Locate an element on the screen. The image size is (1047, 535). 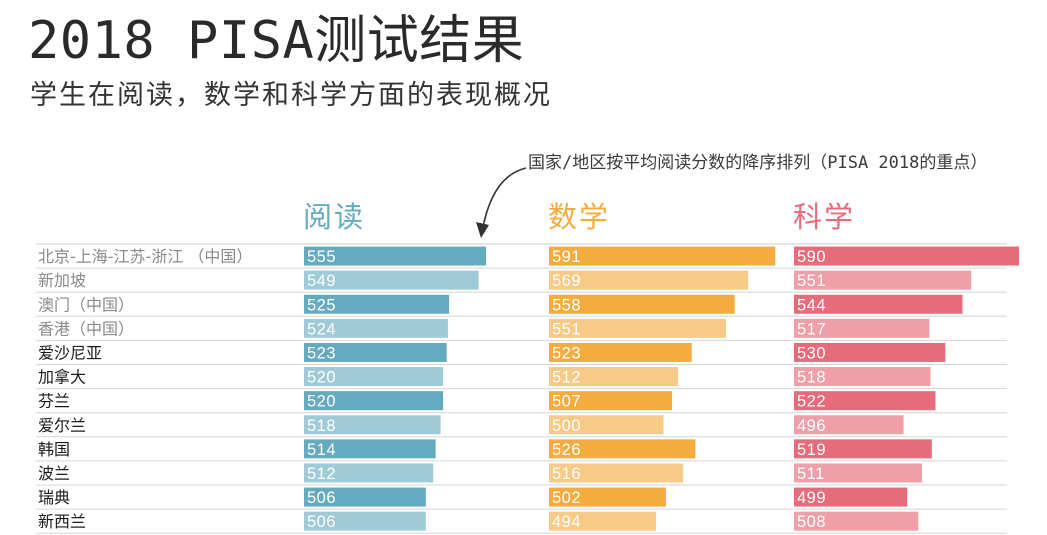
series-header-reading: 阅读 is located at coordinates (334, 217).